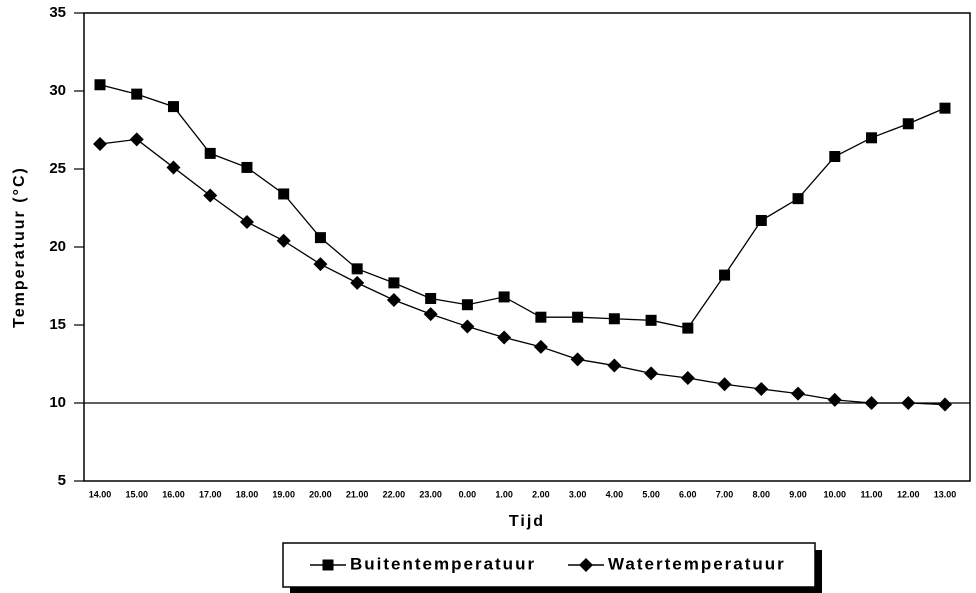  Describe the element at coordinates (615, 494) in the screenshot. I see `x-tick-label: 4.00` at that location.